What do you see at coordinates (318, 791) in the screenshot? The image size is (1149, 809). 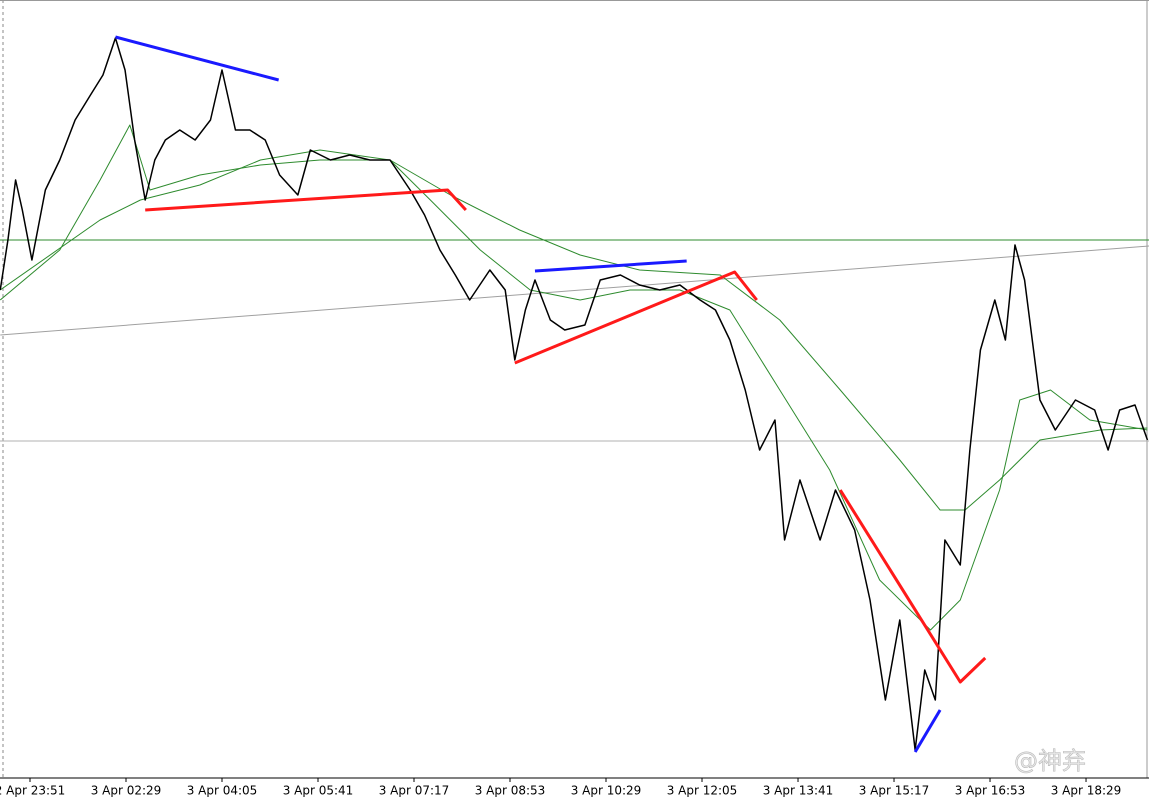 I see `x-tick-label: 3 Apr 05:41` at bounding box center [318, 791].